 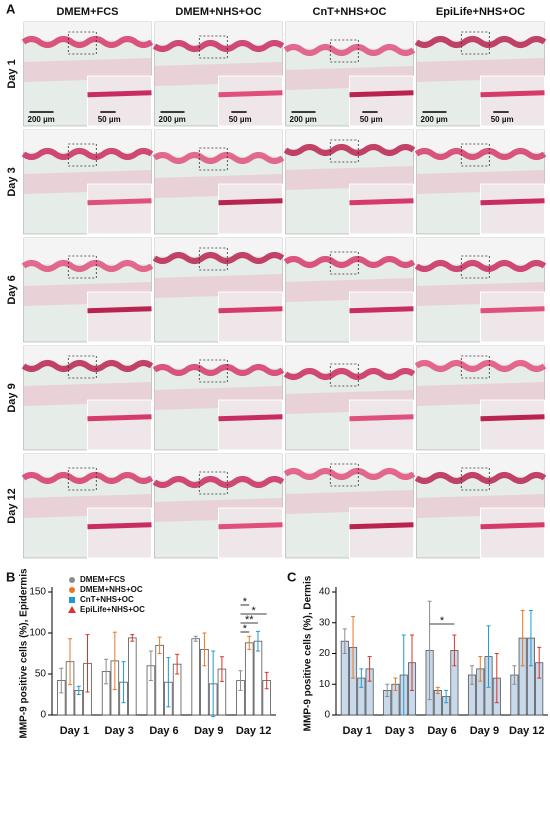 I want to click on panel-label: B, so click(x=10, y=576).